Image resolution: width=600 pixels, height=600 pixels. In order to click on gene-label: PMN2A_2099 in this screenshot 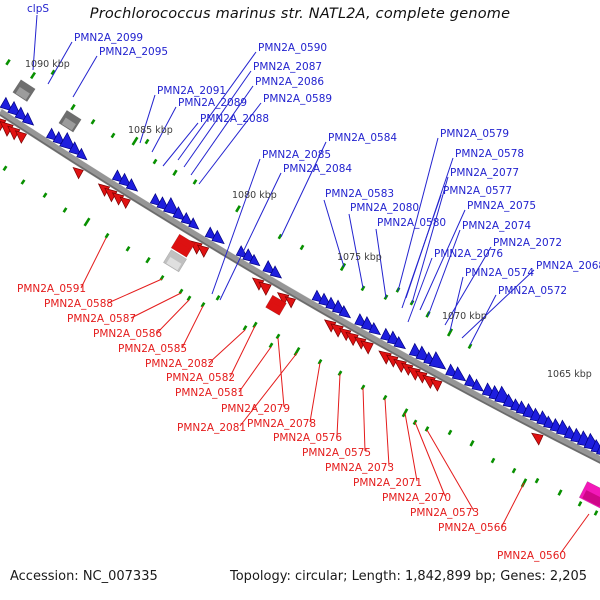, I will do `click(108, 38)`.